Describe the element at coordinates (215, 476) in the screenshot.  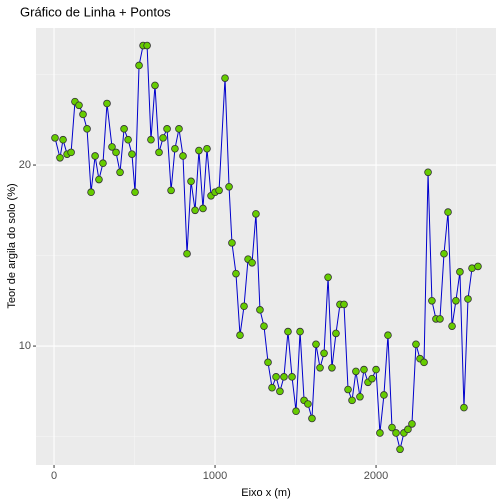
I see `x-tick-label: 1000` at that location.